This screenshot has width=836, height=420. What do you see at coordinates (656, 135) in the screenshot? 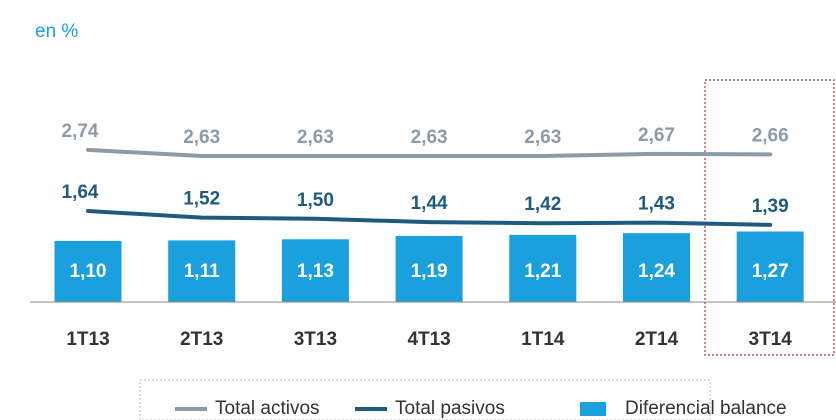
I see `line-label: 2,67` at bounding box center [656, 135].